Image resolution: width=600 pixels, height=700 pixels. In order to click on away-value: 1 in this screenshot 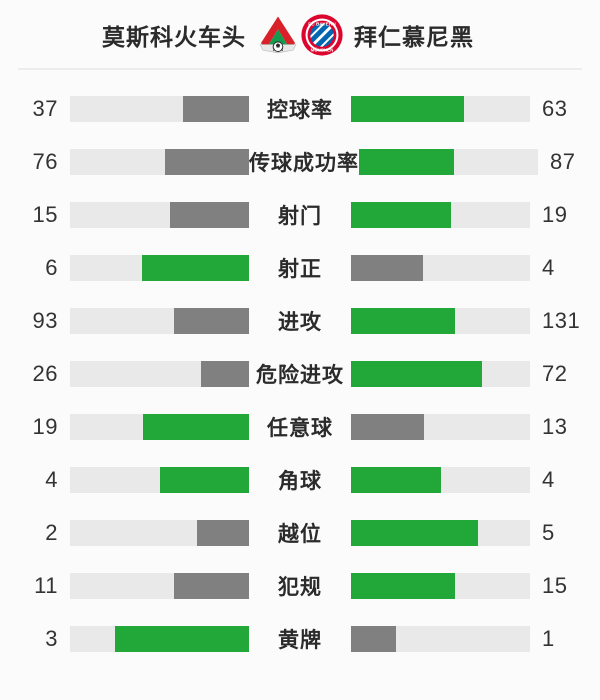, I will do `click(548, 638)`.